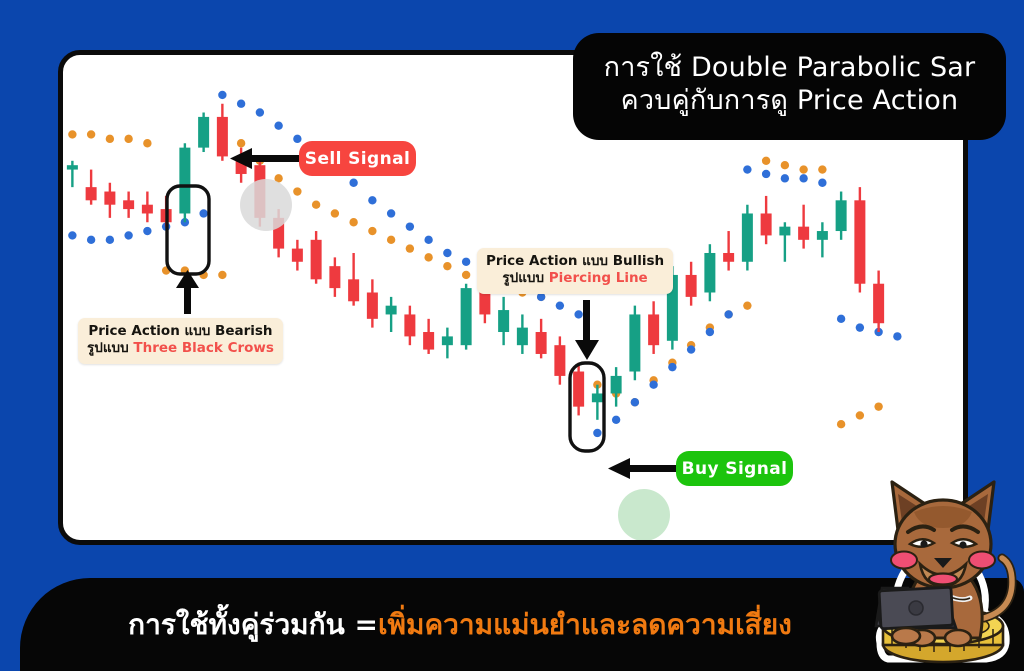  What do you see at coordinates (575, 261) in the screenshot?
I see `bullish-callout-line1: Price Action แบบ Bullish` at bounding box center [575, 261].